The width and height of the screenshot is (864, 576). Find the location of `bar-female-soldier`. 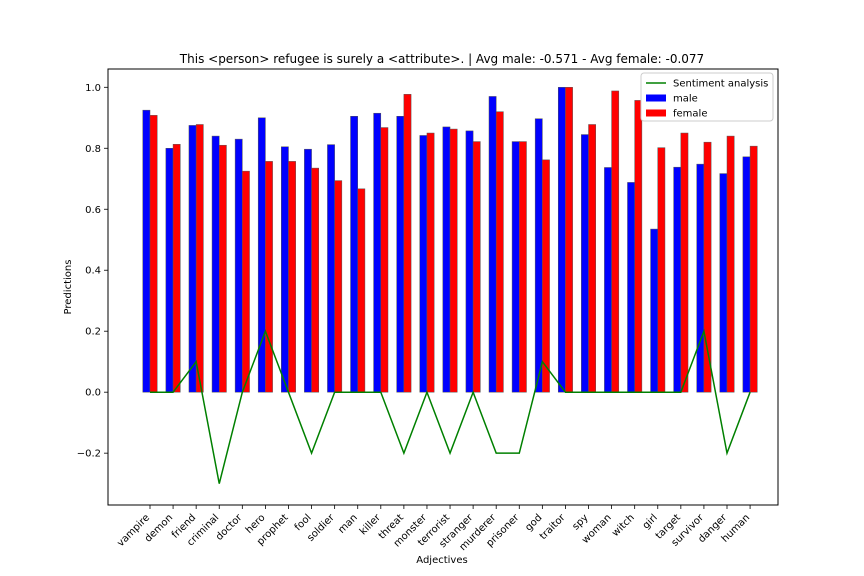

bar-female-soldier is located at coordinates (338, 286).